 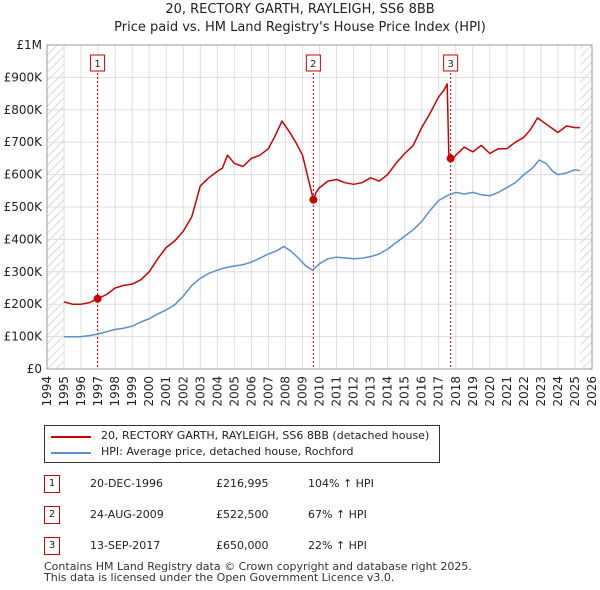 I want to click on x-tick-label: 2011, so click(x=337, y=391).